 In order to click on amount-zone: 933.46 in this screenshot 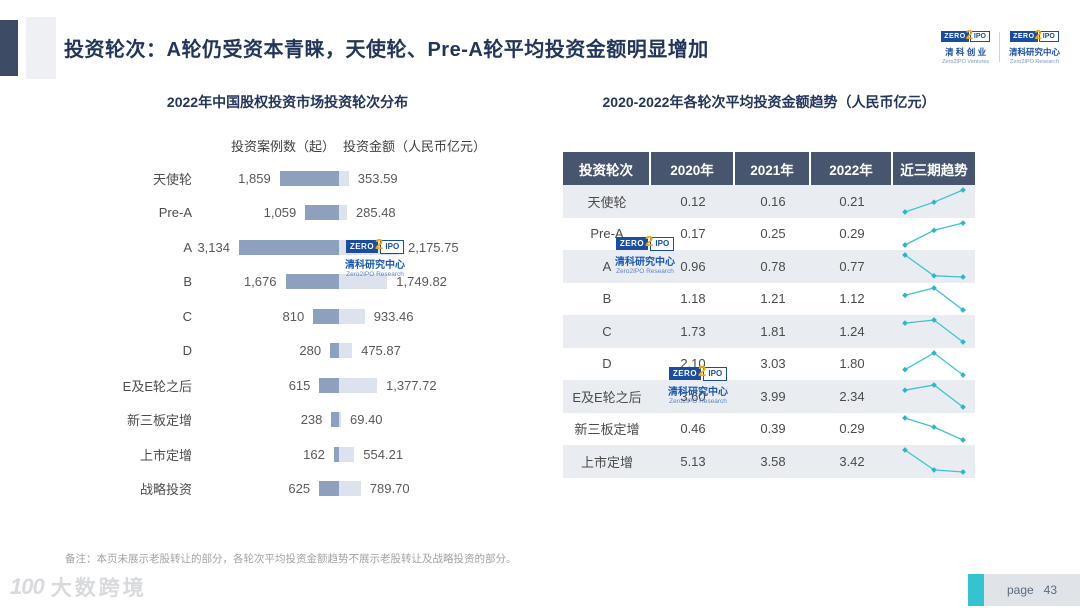, I will do `click(424, 316)`.